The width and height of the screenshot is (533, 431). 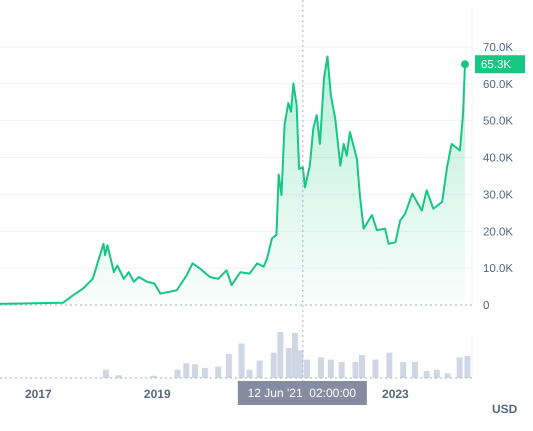 What do you see at coordinates (396, 394) in the screenshot?
I see `x-tick-label: 2023` at bounding box center [396, 394].